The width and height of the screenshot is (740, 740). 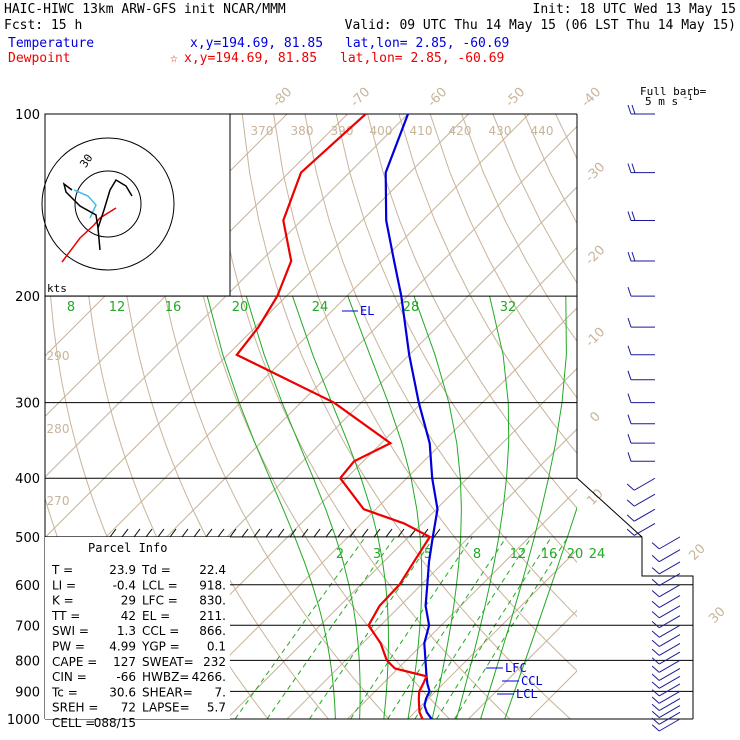 What do you see at coordinates (51, 43) in the screenshot?
I see `temperature-legend-label: Temperature` at bounding box center [51, 43].